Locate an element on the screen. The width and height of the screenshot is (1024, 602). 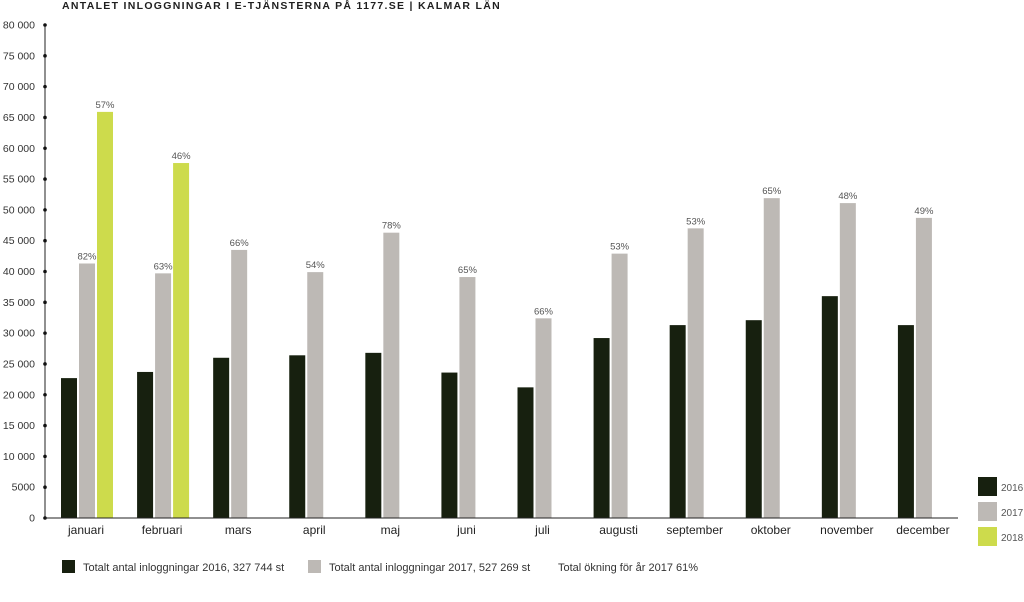
bar-2016-maj is located at coordinates (373, 435).